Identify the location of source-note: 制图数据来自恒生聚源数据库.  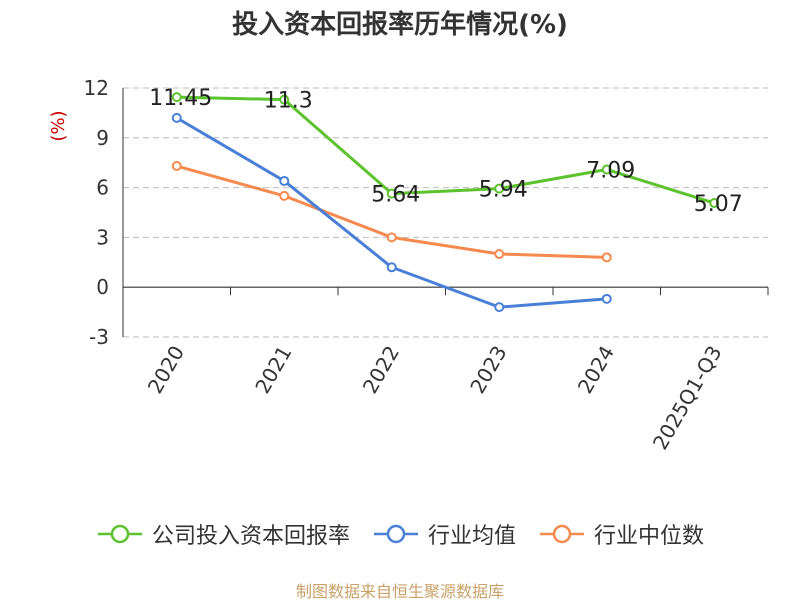
(399, 591).